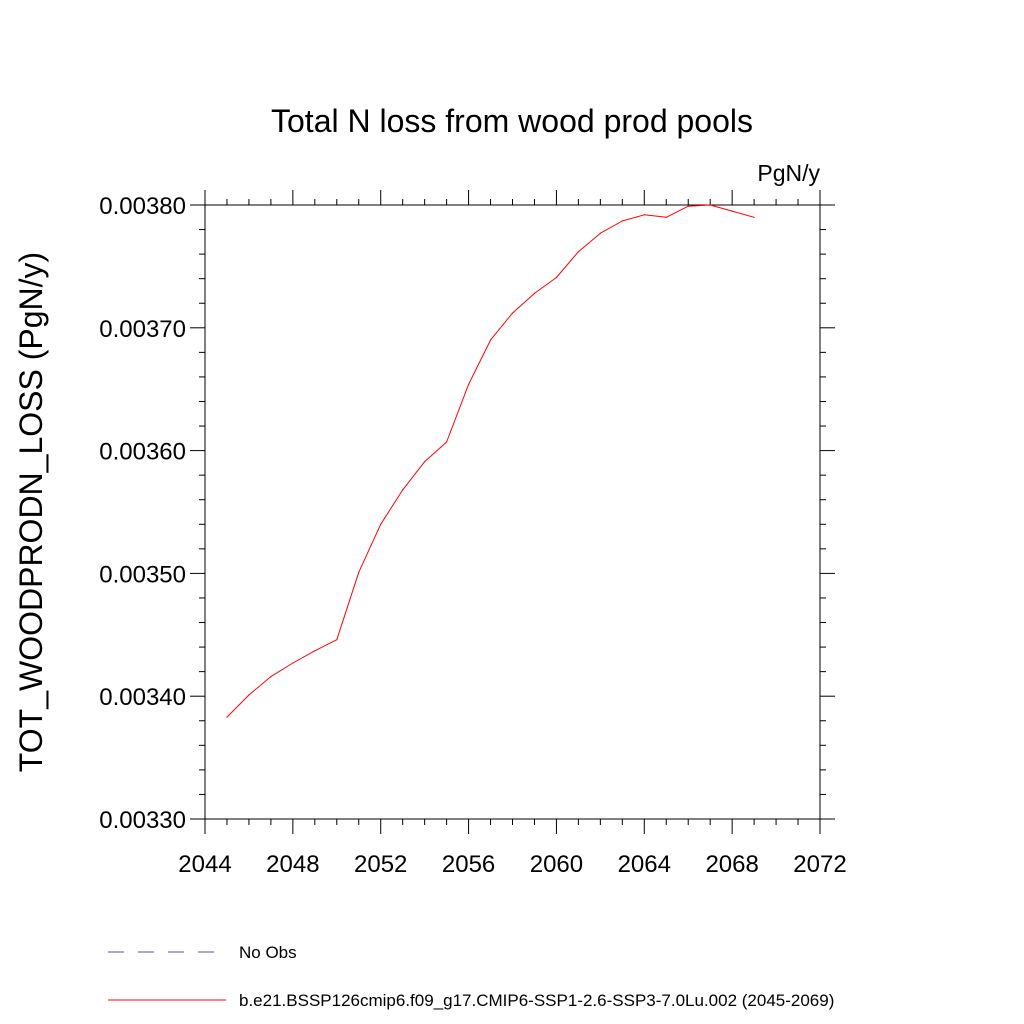 This screenshot has height=1024, width=1024. What do you see at coordinates (819, 864) in the screenshot?
I see `x-tick-label: 2072` at bounding box center [819, 864].